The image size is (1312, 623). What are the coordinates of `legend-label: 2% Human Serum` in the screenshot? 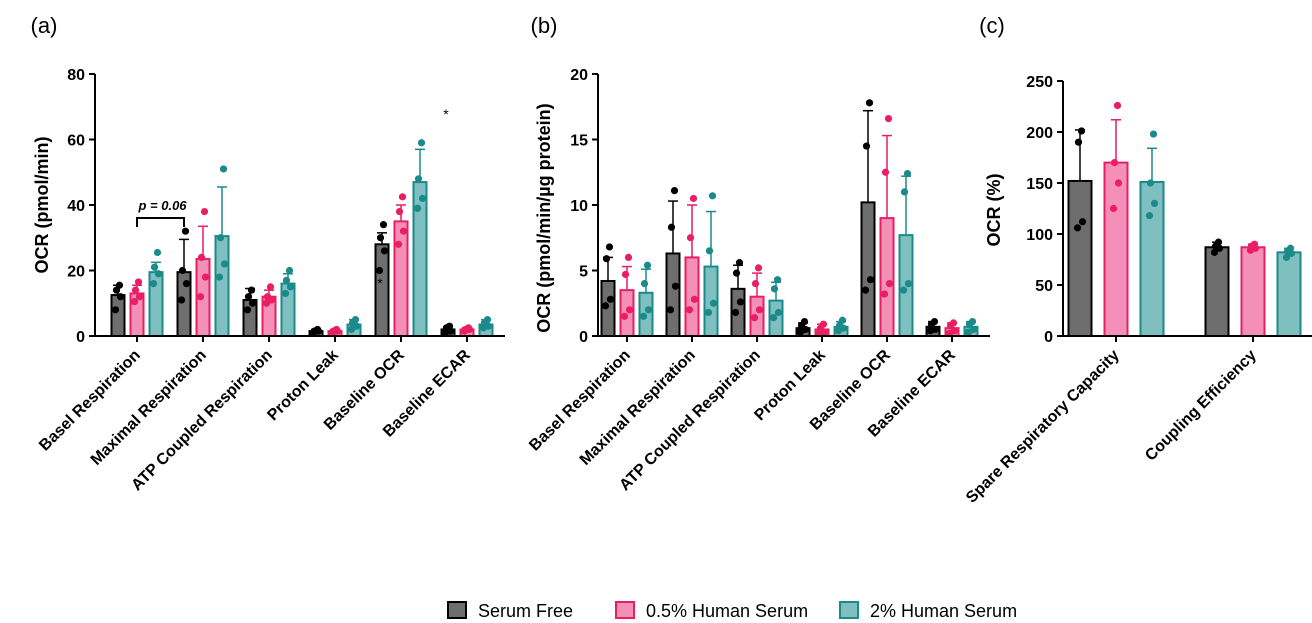 It's located at (943, 611).